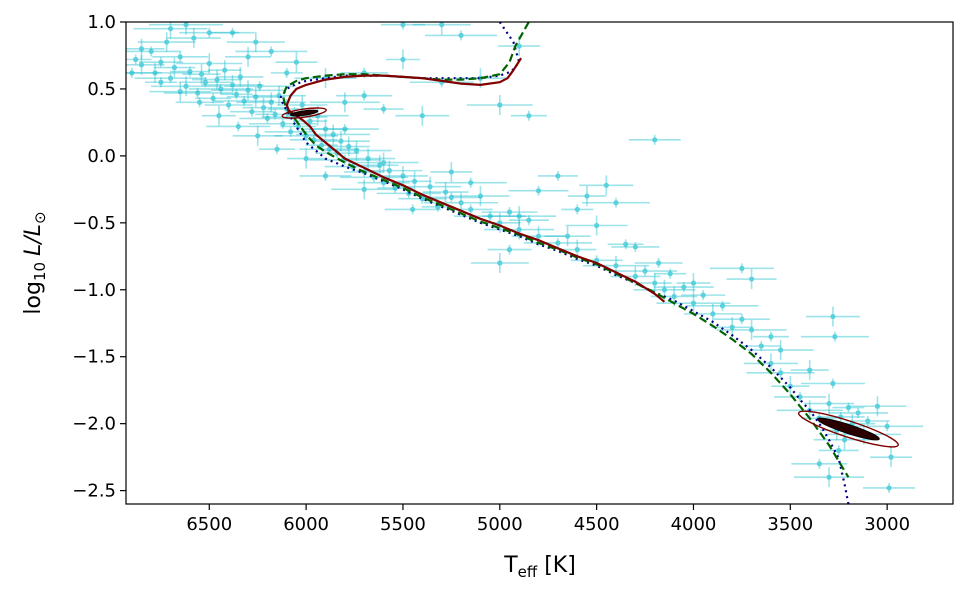 The width and height of the screenshot is (966, 595). What do you see at coordinates (500, 524) in the screenshot?
I see `x-tick-label: 5000` at bounding box center [500, 524].